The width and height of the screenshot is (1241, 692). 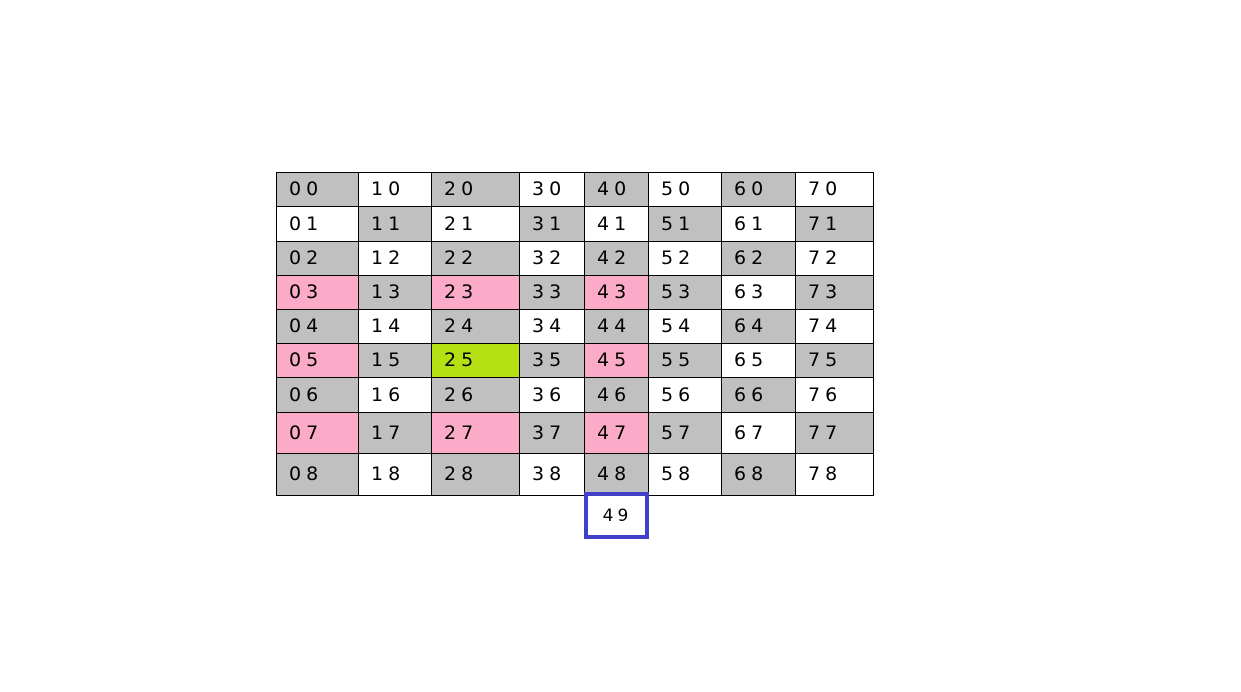 What do you see at coordinates (616, 474) in the screenshot?
I see `cell-48: 48` at bounding box center [616, 474].